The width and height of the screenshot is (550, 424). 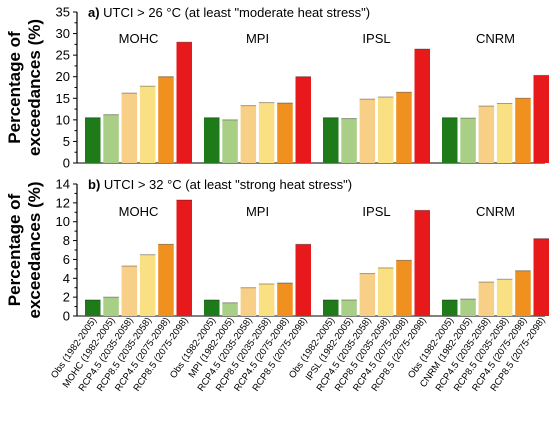 What do you see at coordinates (63, 12) in the screenshot?
I see `y-tick-label: 35` at bounding box center [63, 12].